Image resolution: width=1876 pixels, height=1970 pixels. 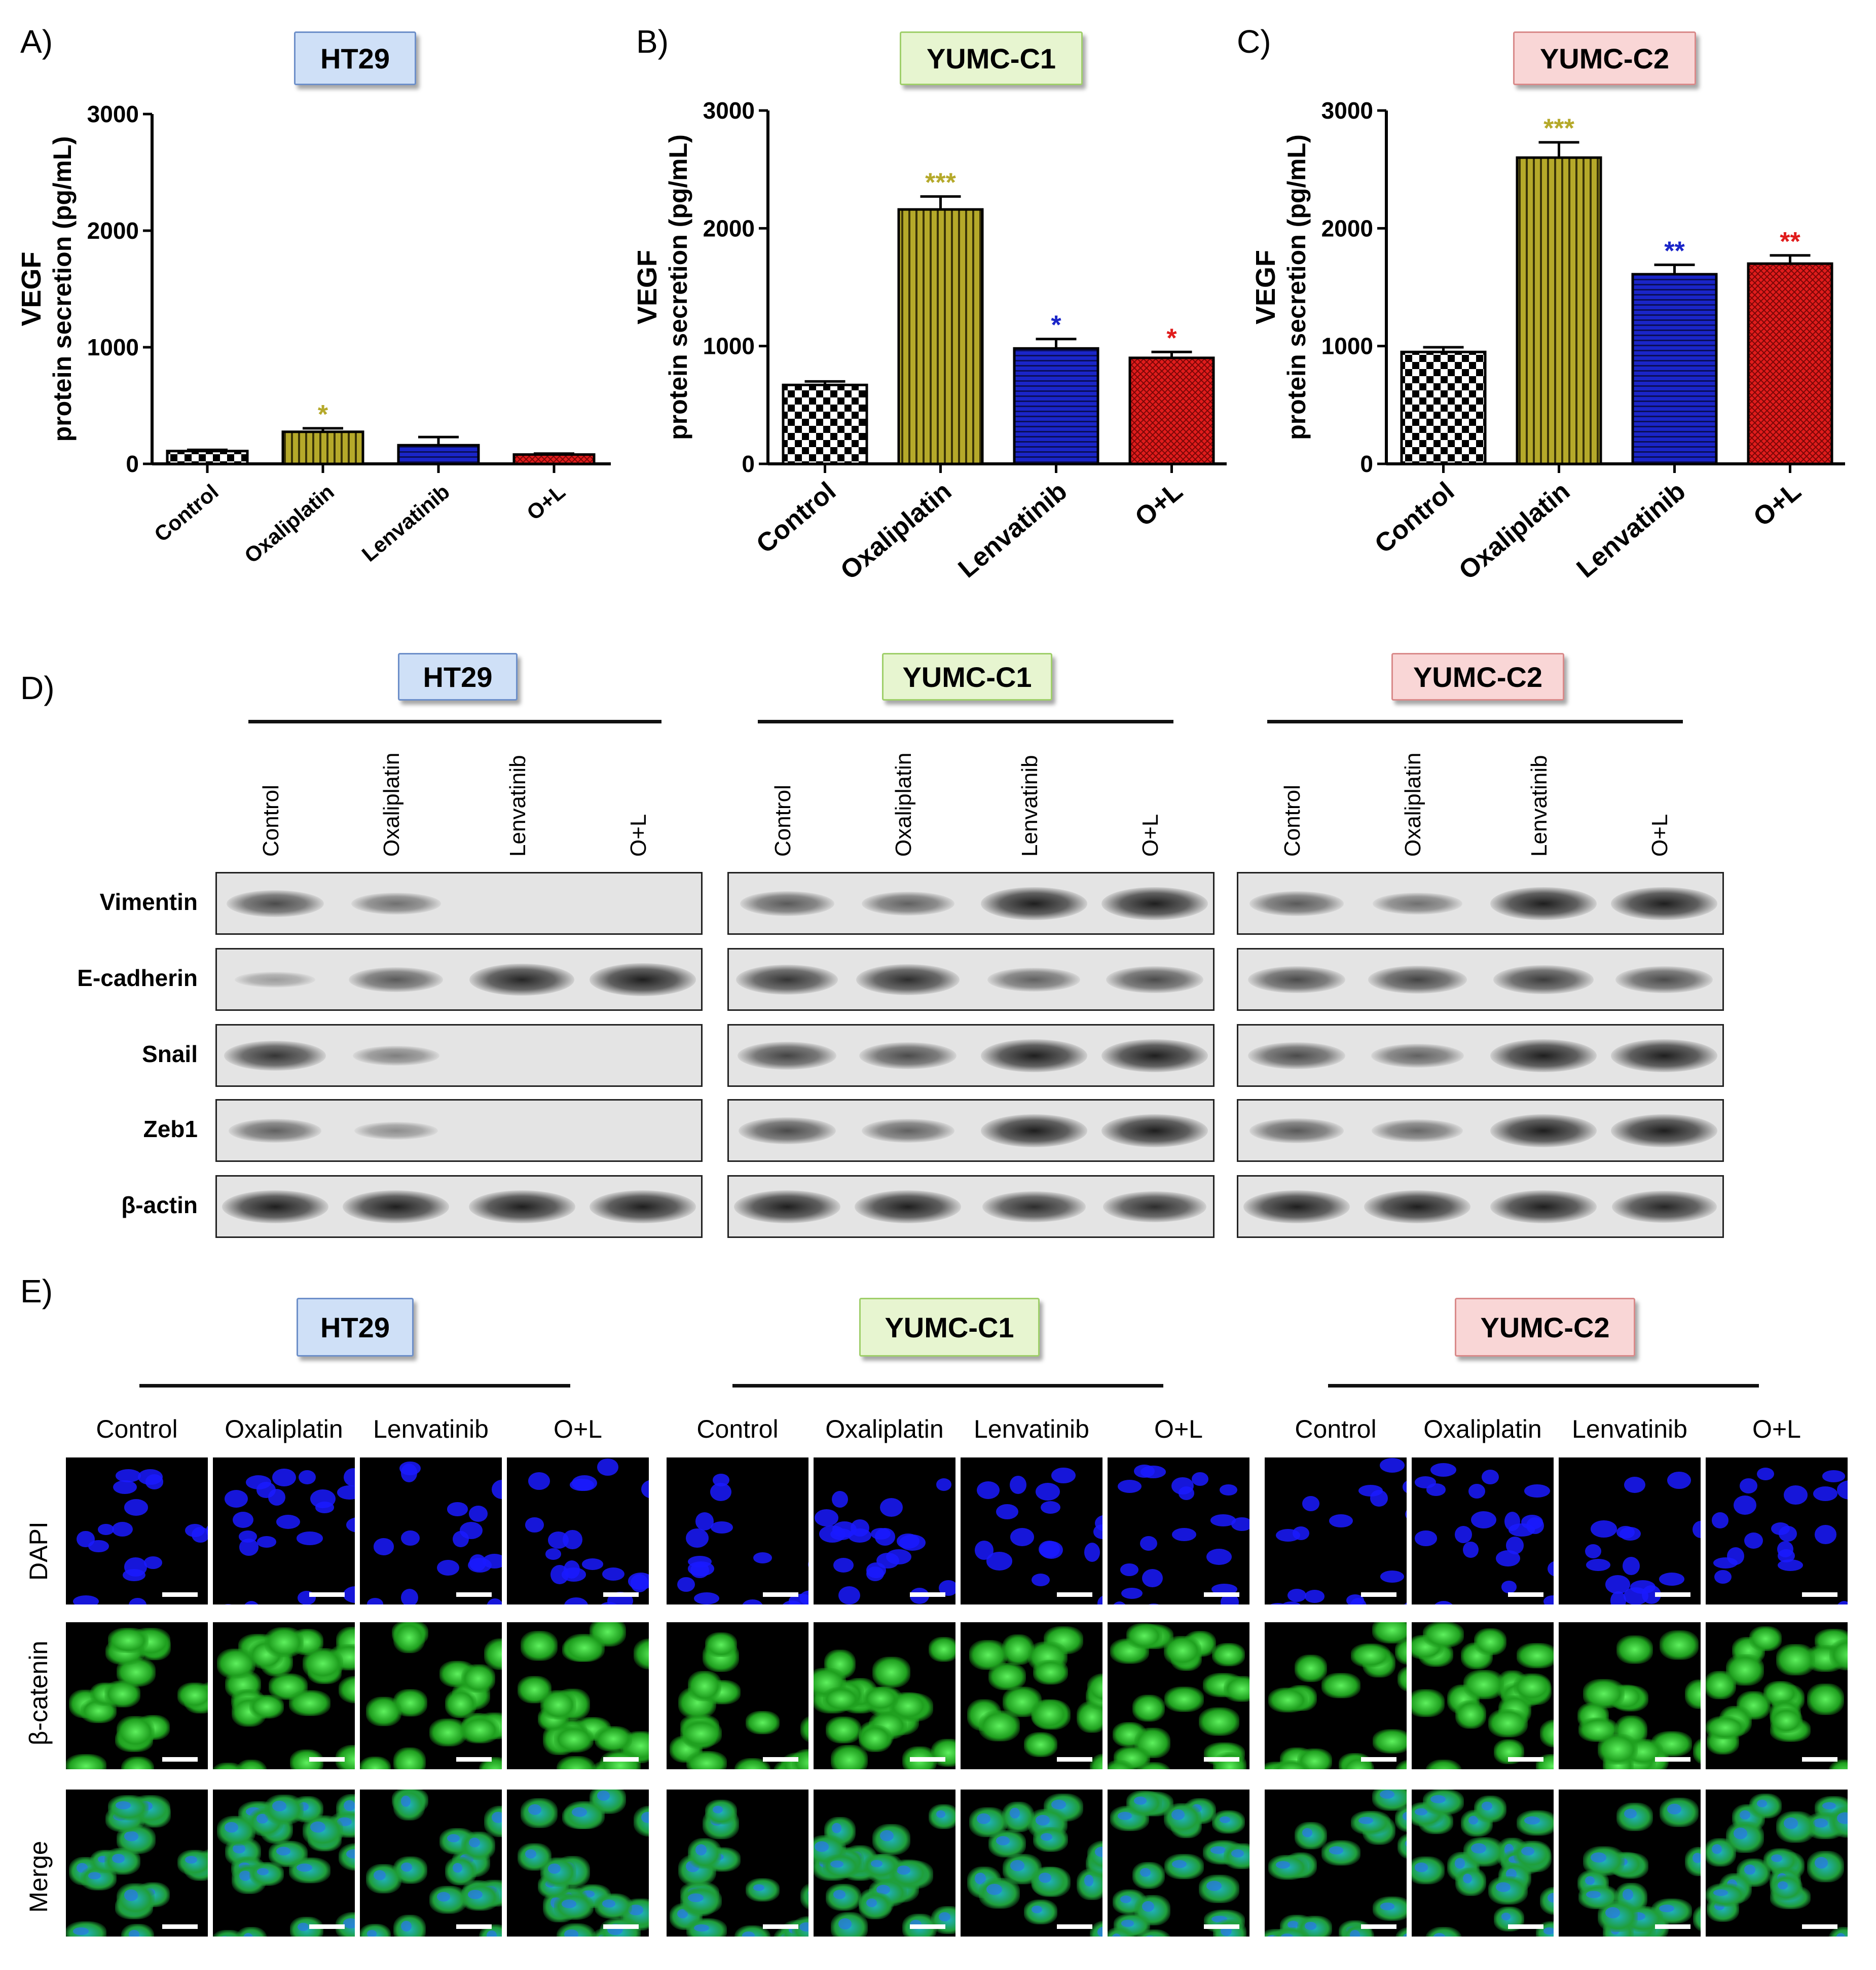 I want to click on if-row-label: β-catenin, so click(x=38, y=1692).